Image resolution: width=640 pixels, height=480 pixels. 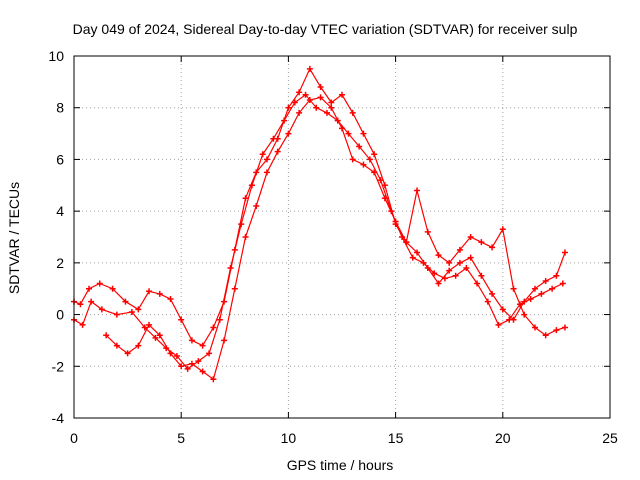 What do you see at coordinates (503, 438) in the screenshot?
I see `x-tick-label: 20` at bounding box center [503, 438].